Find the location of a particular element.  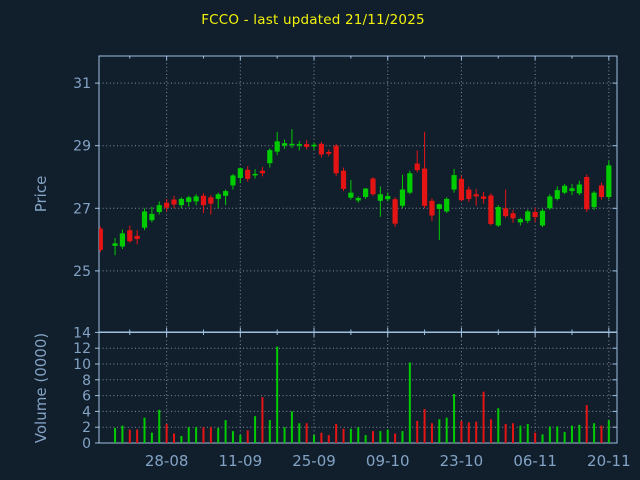

x-tick-label: 06-11 is located at coordinates (535, 461).